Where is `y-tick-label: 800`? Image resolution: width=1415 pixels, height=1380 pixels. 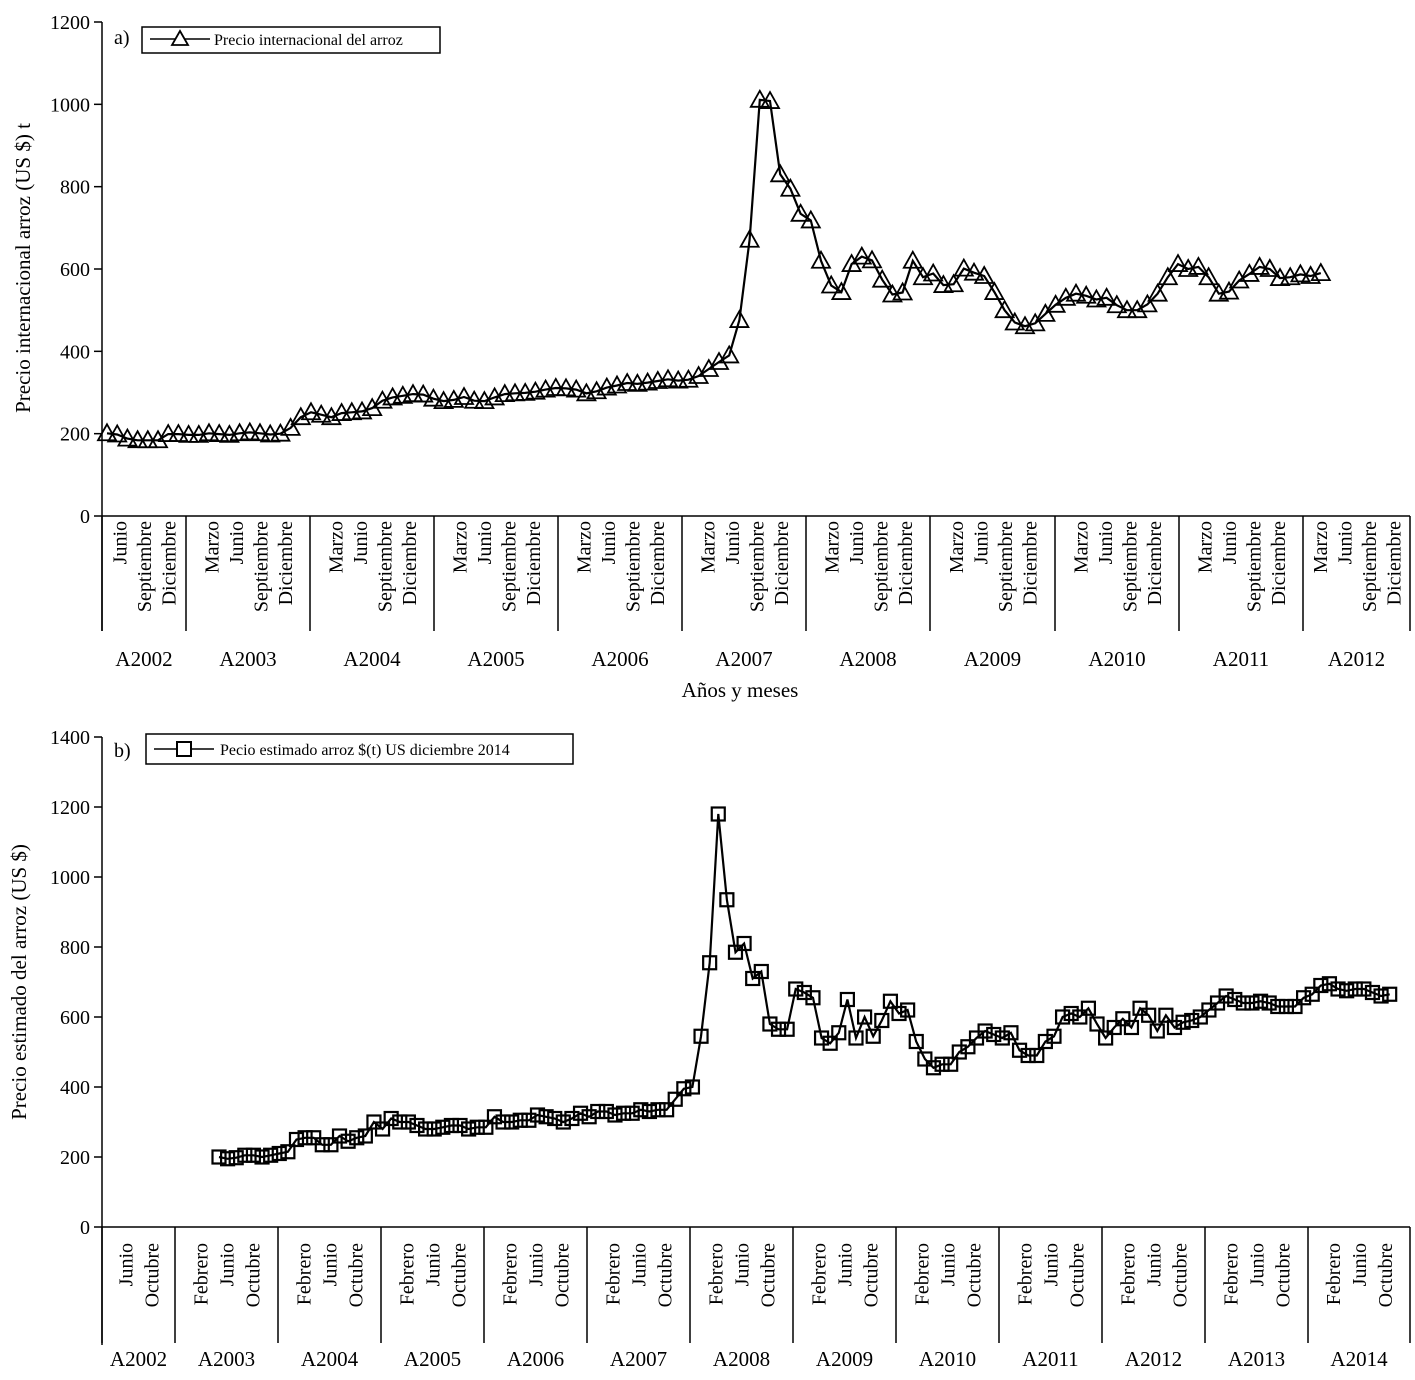 y-tick-label: 800 is located at coordinates (75, 948).